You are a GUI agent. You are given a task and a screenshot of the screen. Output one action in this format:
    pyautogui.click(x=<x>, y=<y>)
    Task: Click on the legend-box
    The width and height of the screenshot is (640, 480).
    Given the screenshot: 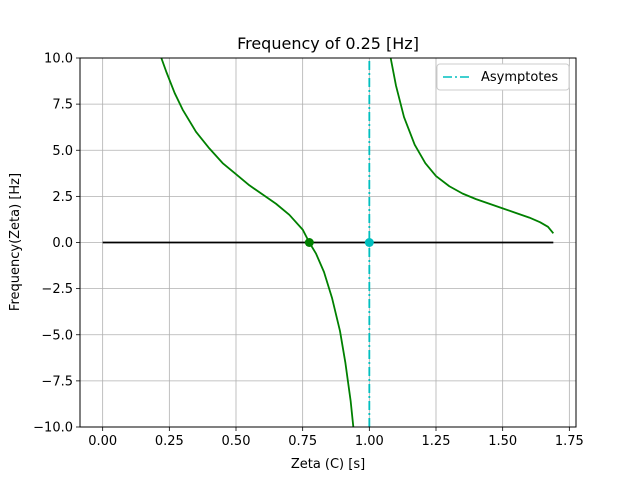 What is the action you would take?
    pyautogui.click(x=503, y=77)
    